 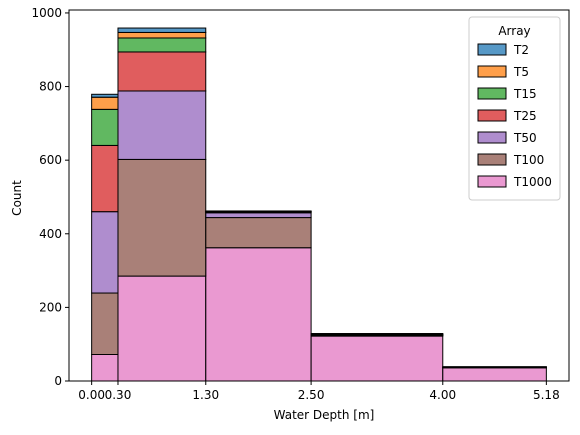 What do you see at coordinates (525, 116) in the screenshot?
I see `legend-label-t25: T25` at bounding box center [525, 116].